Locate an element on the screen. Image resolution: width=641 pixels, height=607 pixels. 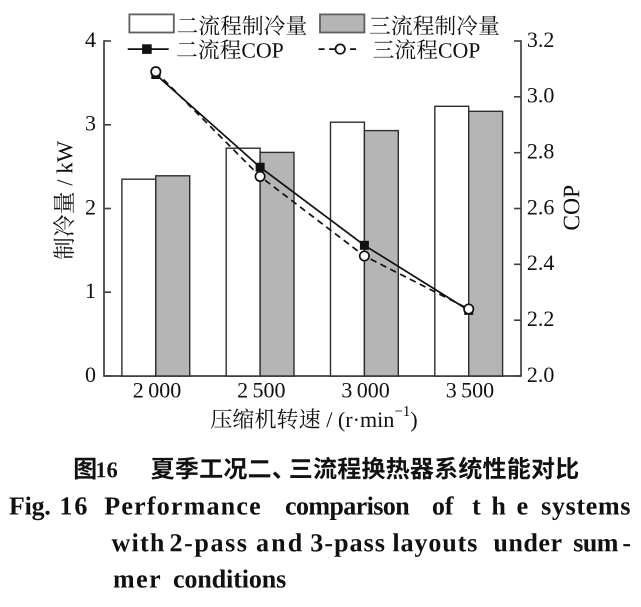
svg-text: 2 500 is located at coordinates (261, 390).